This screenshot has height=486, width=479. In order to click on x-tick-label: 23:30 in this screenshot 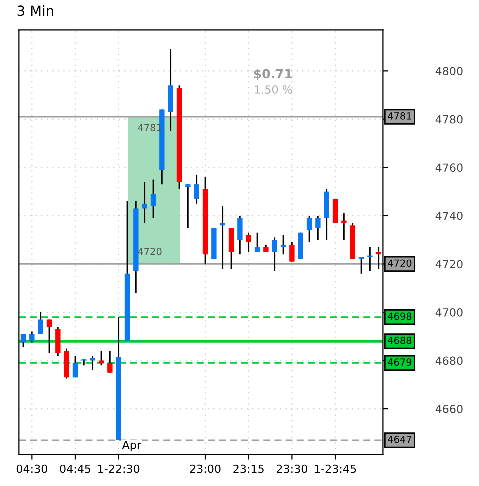, I will do `click(292, 469)`.